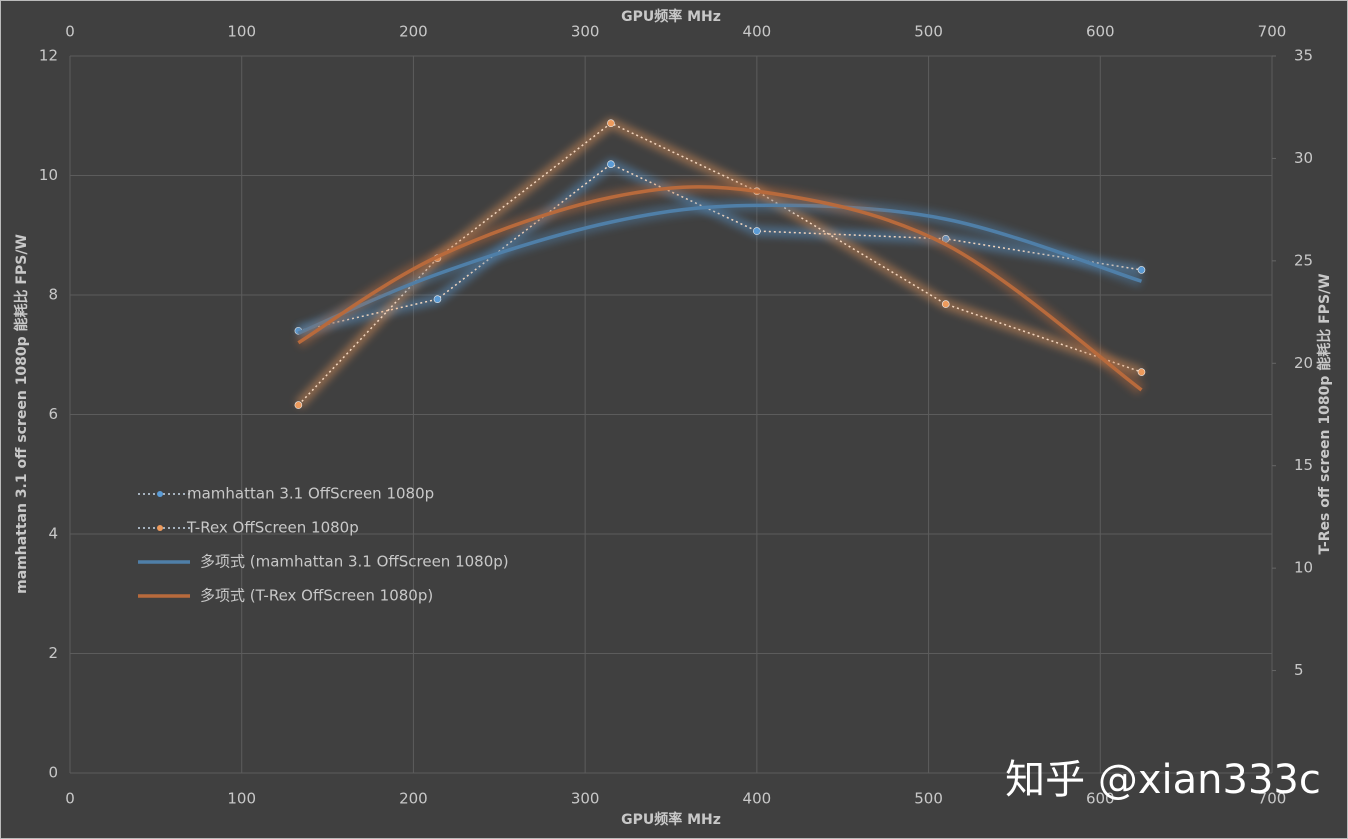 This screenshot has height=839, width=1348. What do you see at coordinates (671, 16) in the screenshot?
I see `x-axis-title-top: GPU频率 MHz` at bounding box center [671, 16].